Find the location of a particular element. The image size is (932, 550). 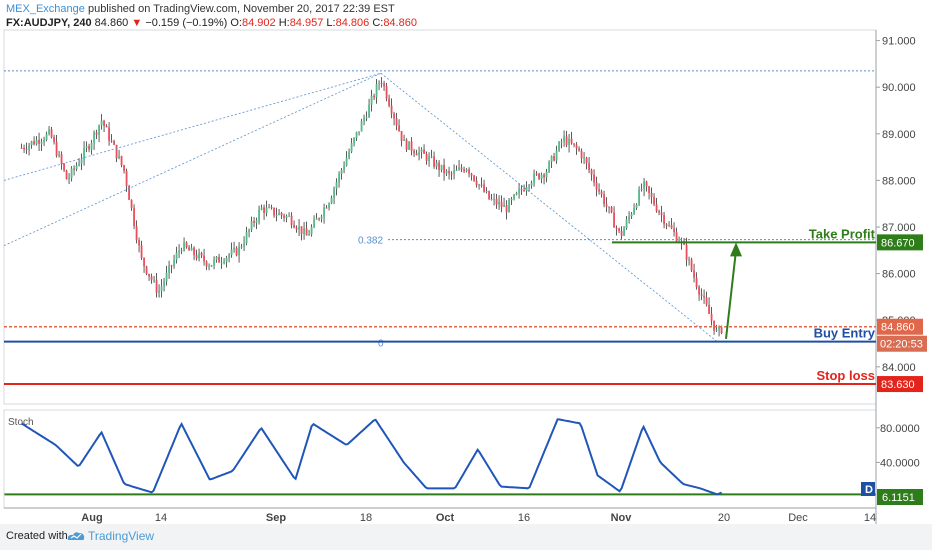

y-tick-label: 88.000 is located at coordinates (899, 181).